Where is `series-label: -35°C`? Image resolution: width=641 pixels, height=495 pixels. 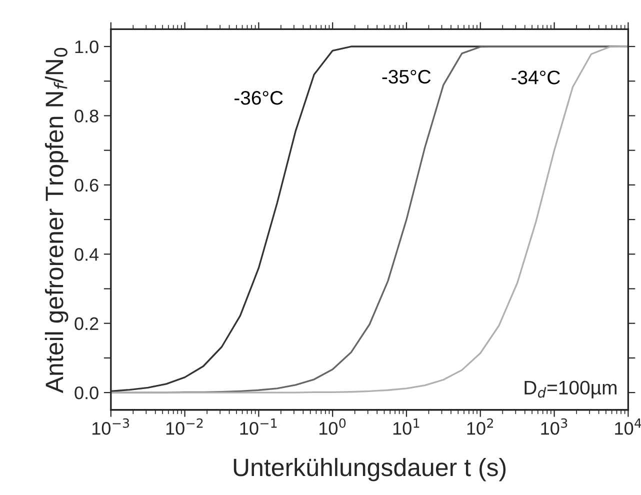
series-label: -35°C is located at coordinates (406, 77).